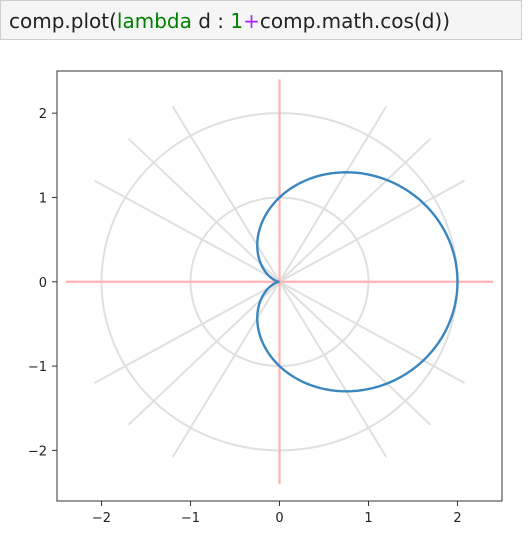 The height and width of the screenshot is (544, 530). Describe the element at coordinates (368, 518) in the screenshot. I see `x-tick-label: 1` at that location.